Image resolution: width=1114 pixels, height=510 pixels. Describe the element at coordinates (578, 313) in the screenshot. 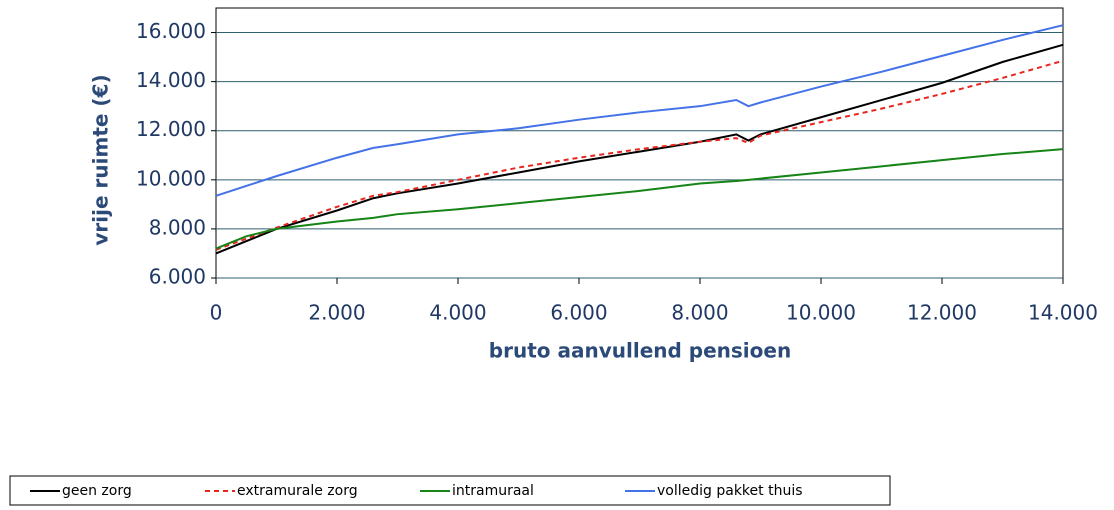

I see `x-tick-label: 6.000` at that location.